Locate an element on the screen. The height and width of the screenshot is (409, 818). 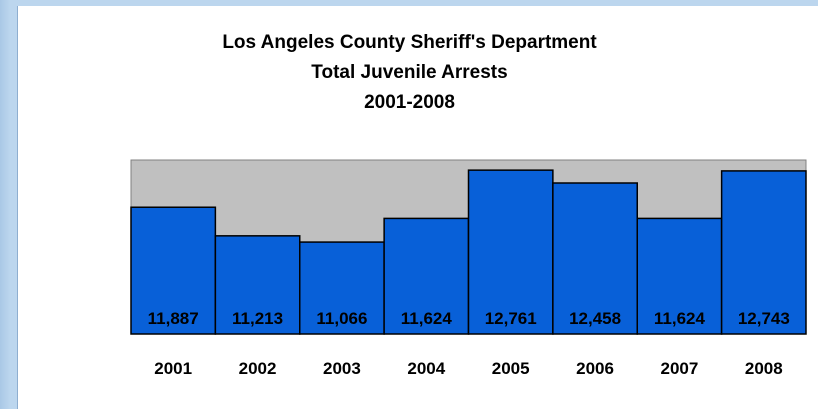
chart-subtitle: Total Juvenile Arrests is located at coordinates (409, 72).